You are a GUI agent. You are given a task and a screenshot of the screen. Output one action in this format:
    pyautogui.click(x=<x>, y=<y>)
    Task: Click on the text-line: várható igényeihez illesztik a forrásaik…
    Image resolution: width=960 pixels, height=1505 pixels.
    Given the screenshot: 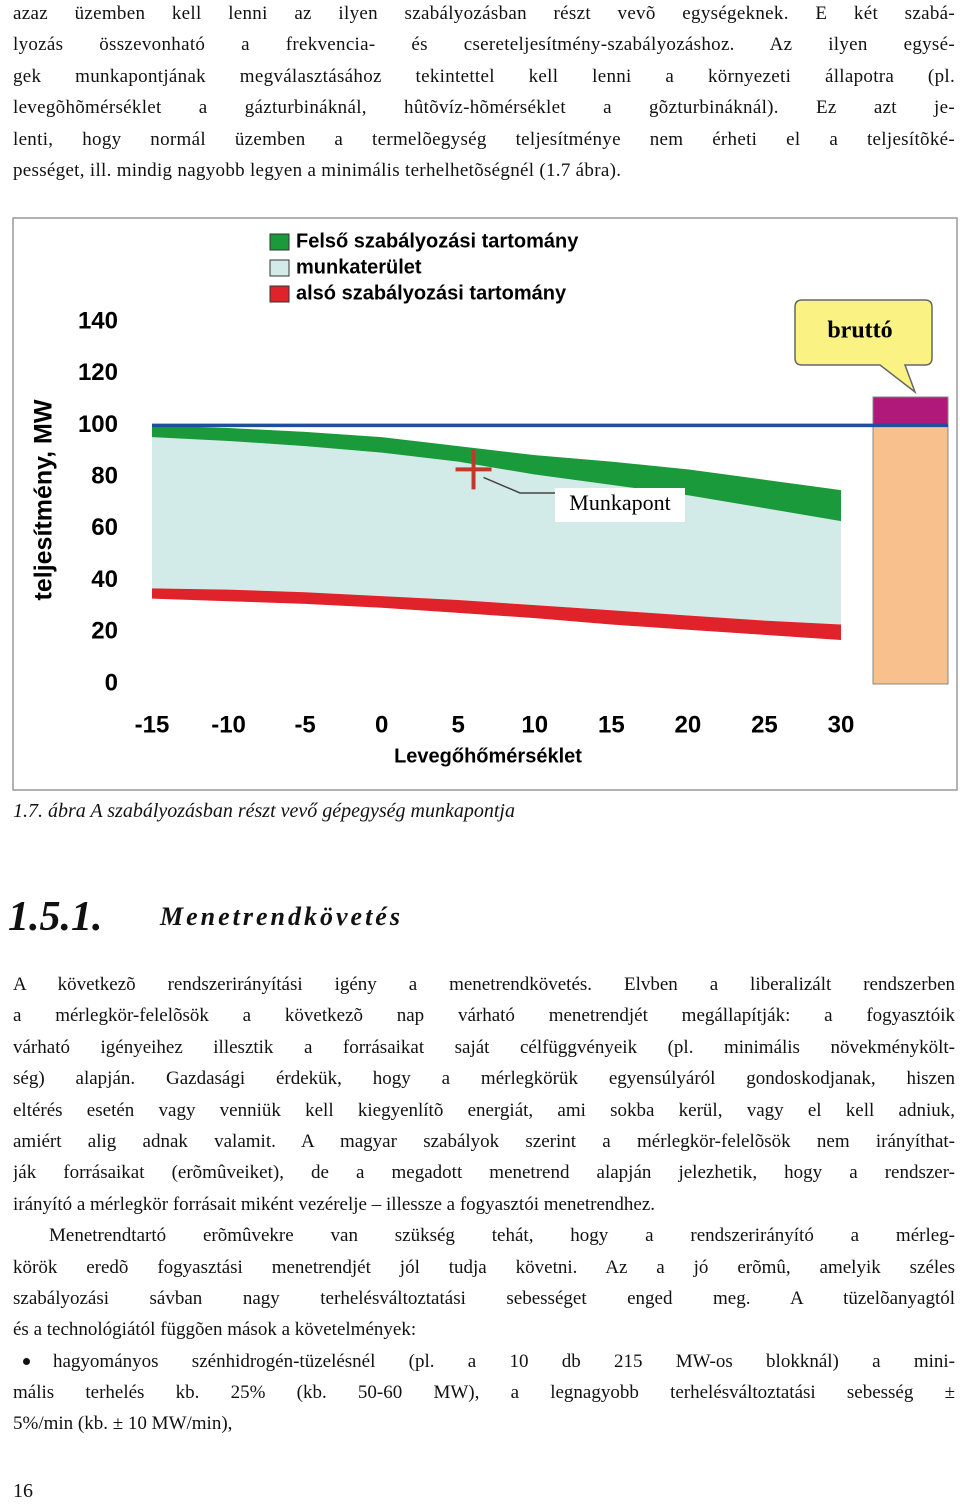 What is the action you would take?
    pyautogui.click(x=484, y=1047)
    